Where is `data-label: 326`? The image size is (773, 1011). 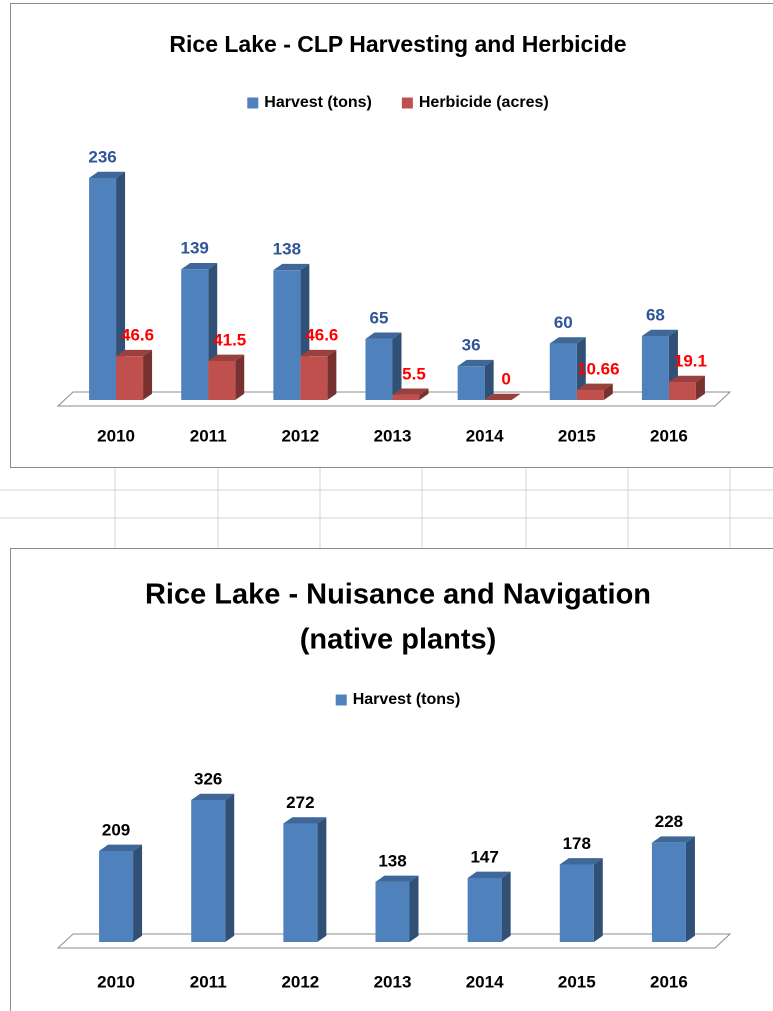
data-label: 326 is located at coordinates (208, 778).